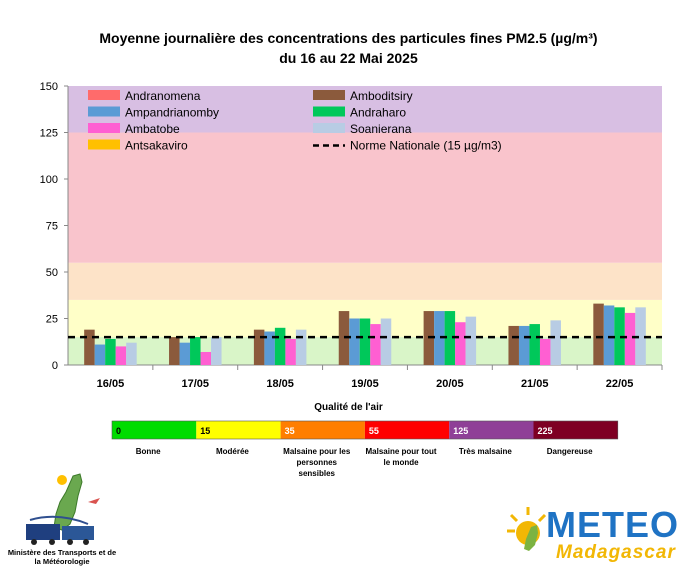 Image resolution: width=697 pixels, height=578 pixels. What do you see at coordinates (63, 509) in the screenshot?
I see `madagascar-map-icon` at bounding box center [63, 509].